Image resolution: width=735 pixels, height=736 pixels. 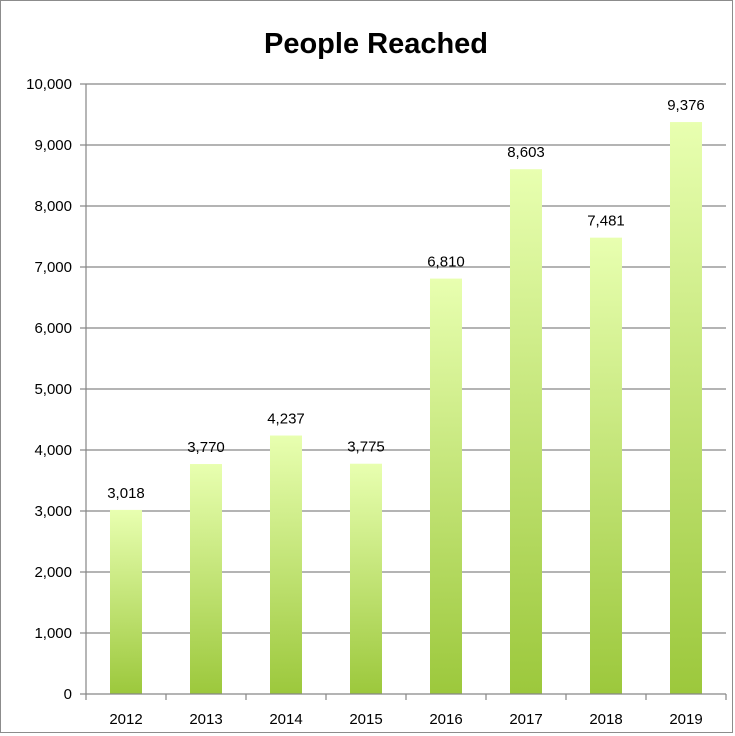 What do you see at coordinates (376, 44) in the screenshot?
I see `chart-title: People Reached` at bounding box center [376, 44].